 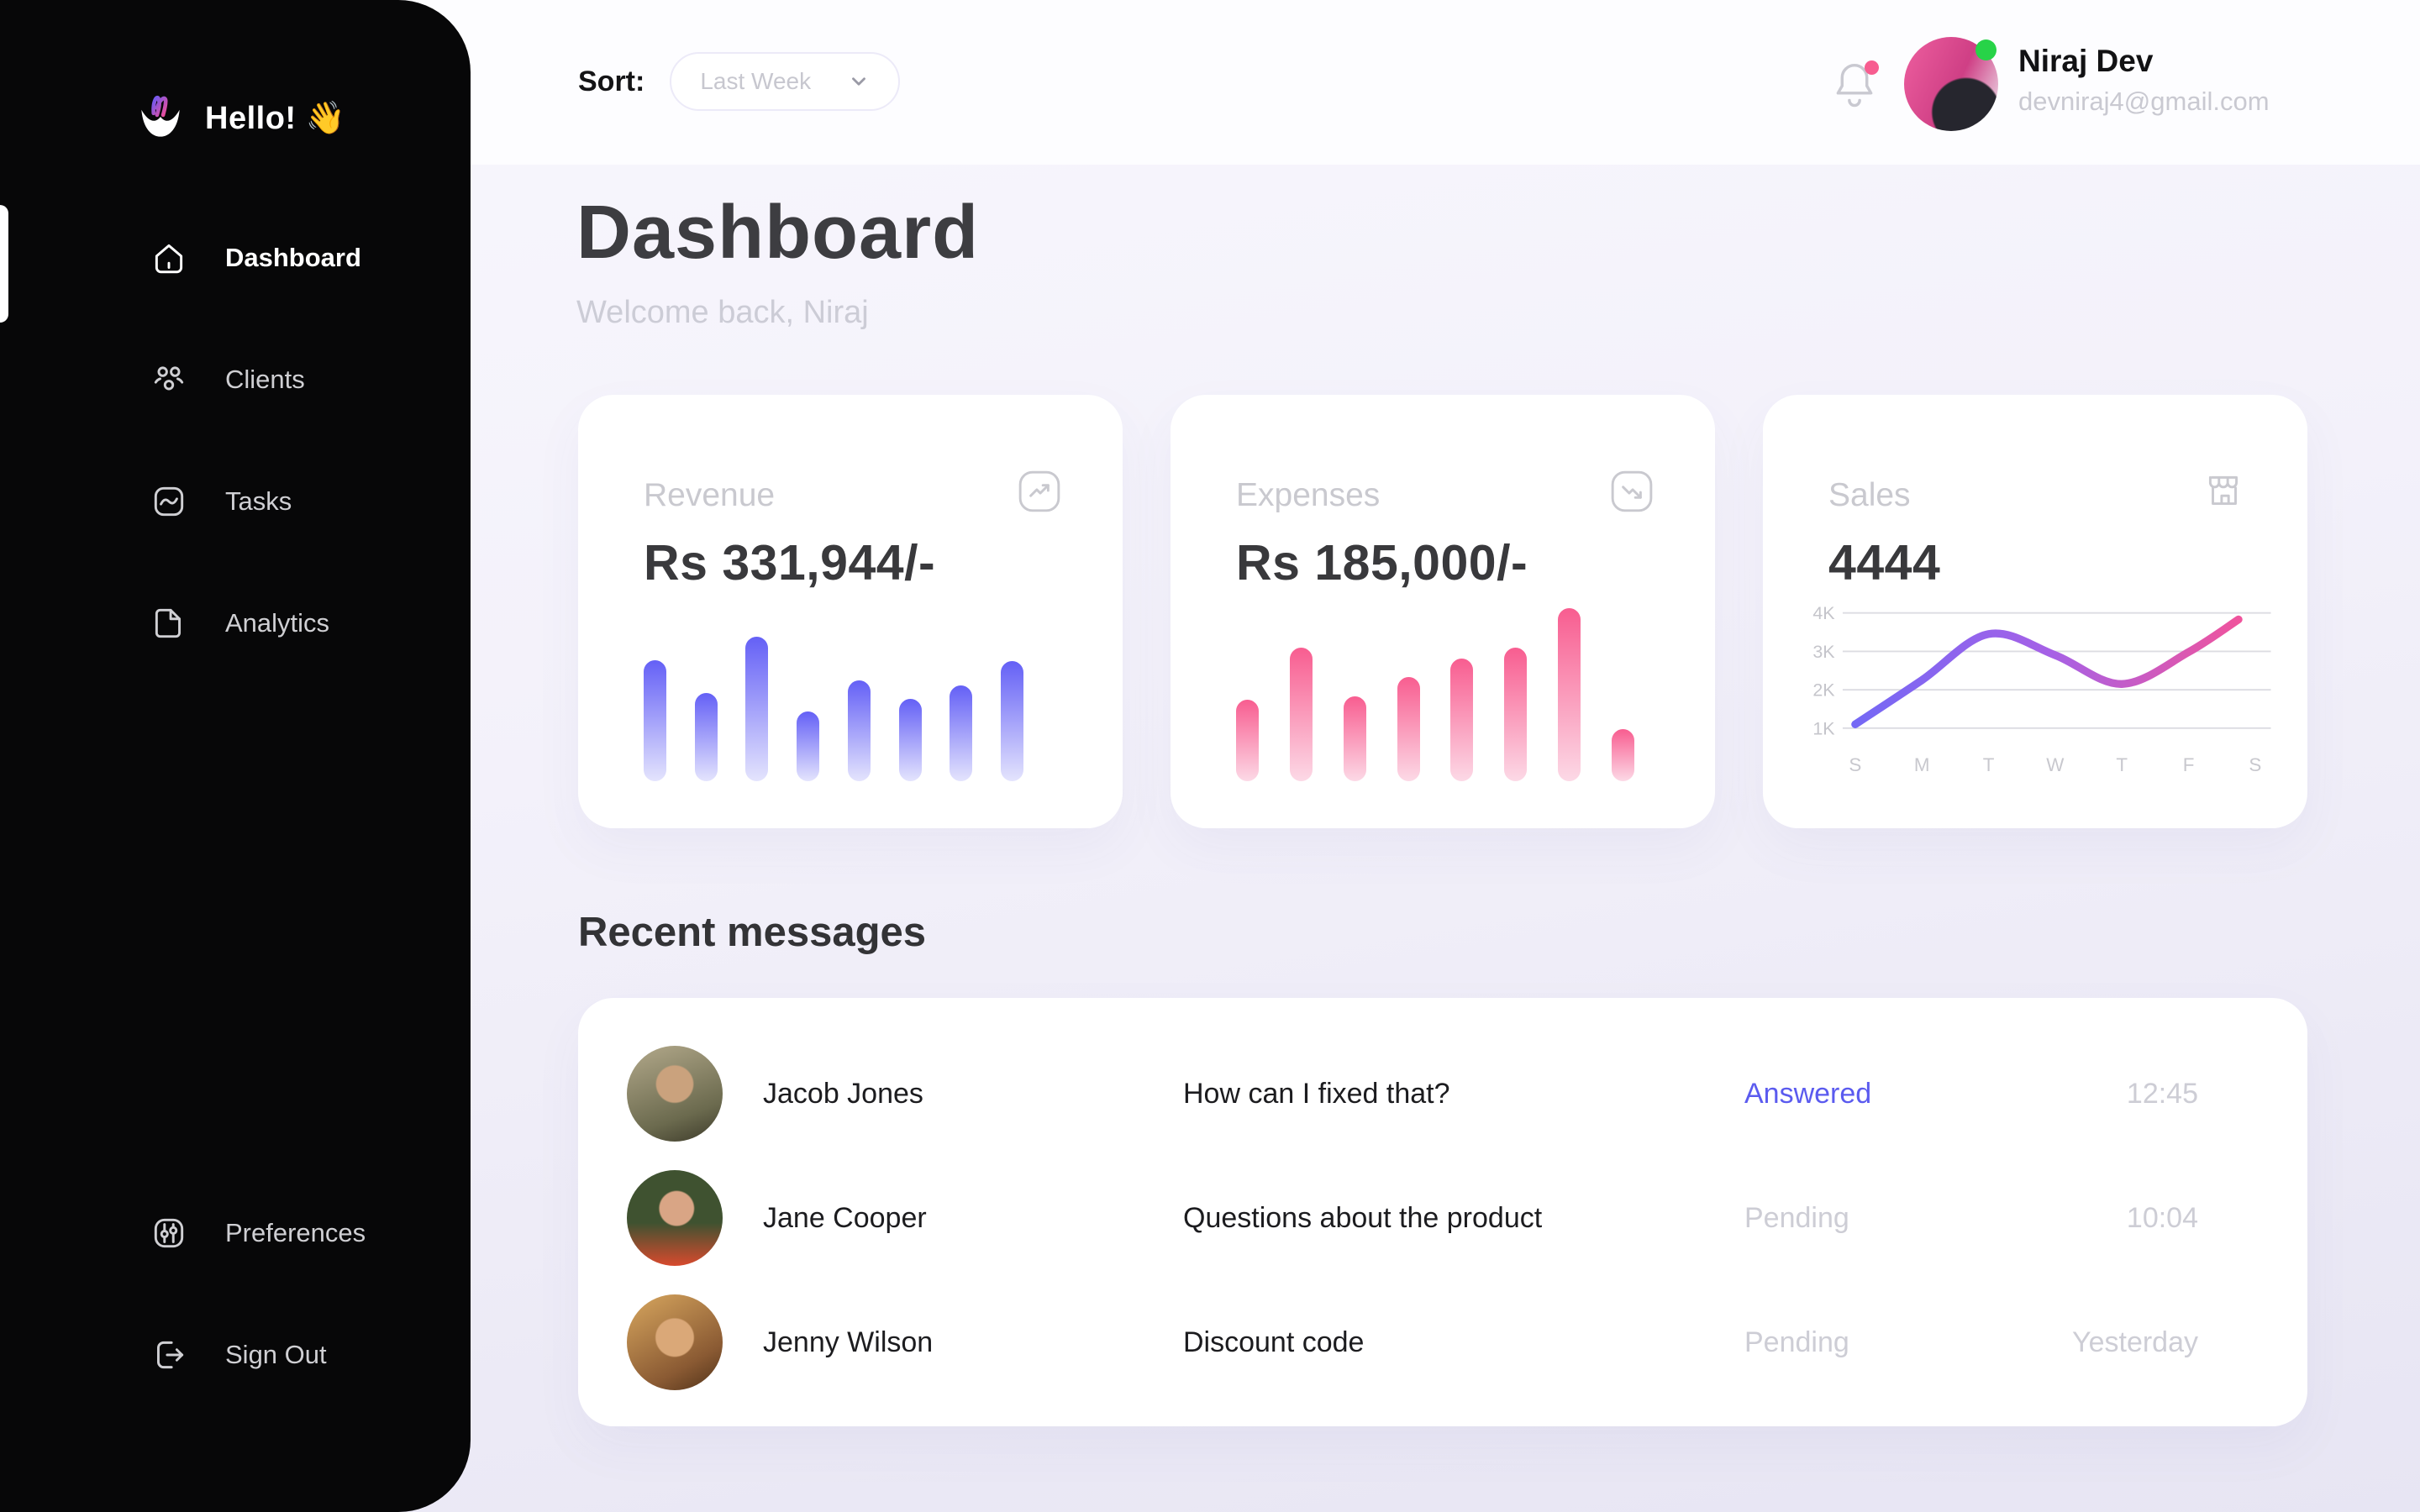 I want to click on user-email: devniraj4@gmail.com, so click(x=2144, y=101).